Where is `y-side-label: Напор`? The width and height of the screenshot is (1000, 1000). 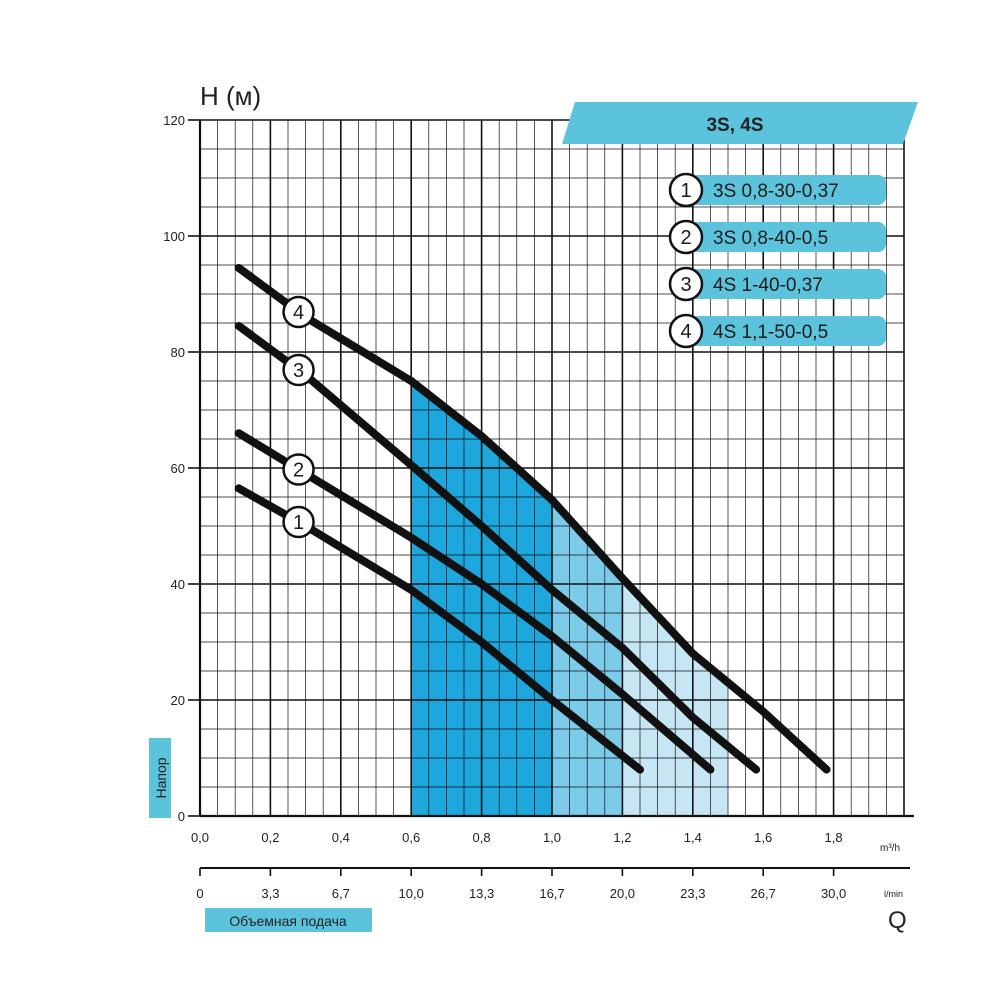 y-side-label: Напор is located at coordinates (161, 777).